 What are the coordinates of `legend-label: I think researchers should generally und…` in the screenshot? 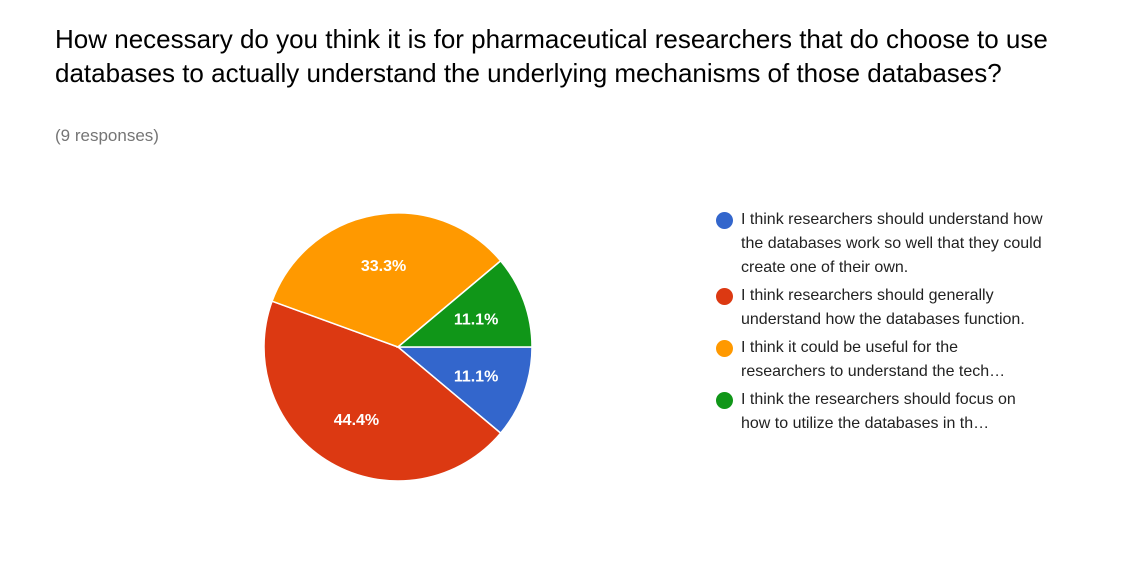 It's located at (883, 307).